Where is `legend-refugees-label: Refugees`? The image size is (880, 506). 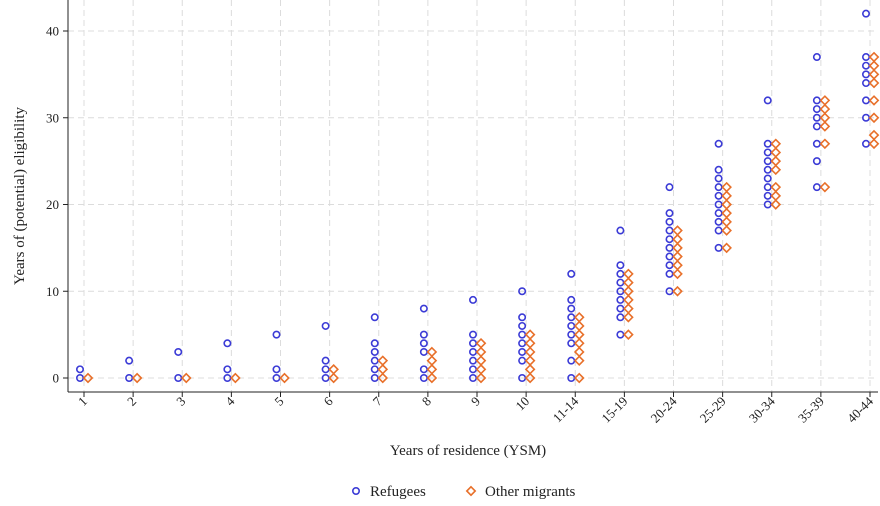
legend-refugees-label: Refugees is located at coordinates (398, 492).